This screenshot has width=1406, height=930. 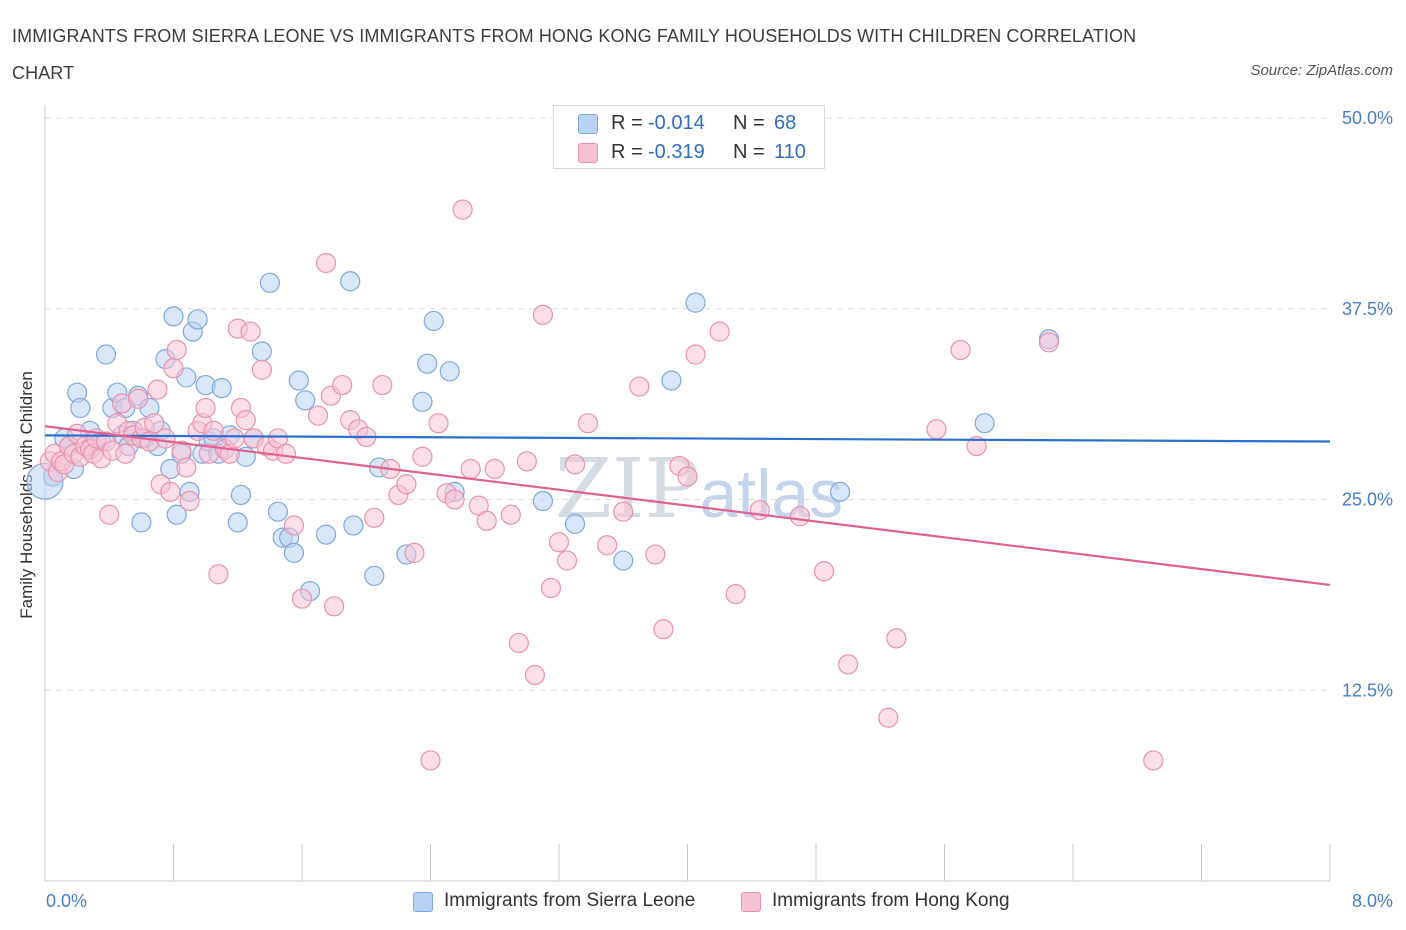 I want to click on y-tick-label: 25.0%, so click(x=1367, y=500).